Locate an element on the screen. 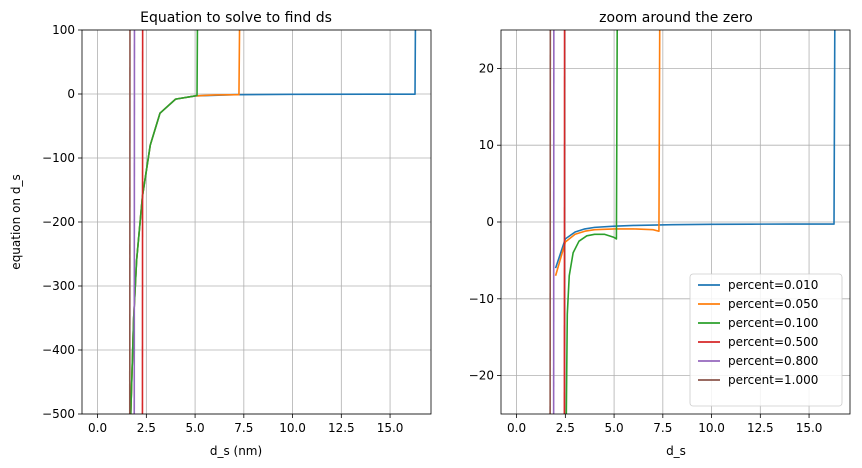  right-chart-y-tick-label: −10 is located at coordinates (481, 299).